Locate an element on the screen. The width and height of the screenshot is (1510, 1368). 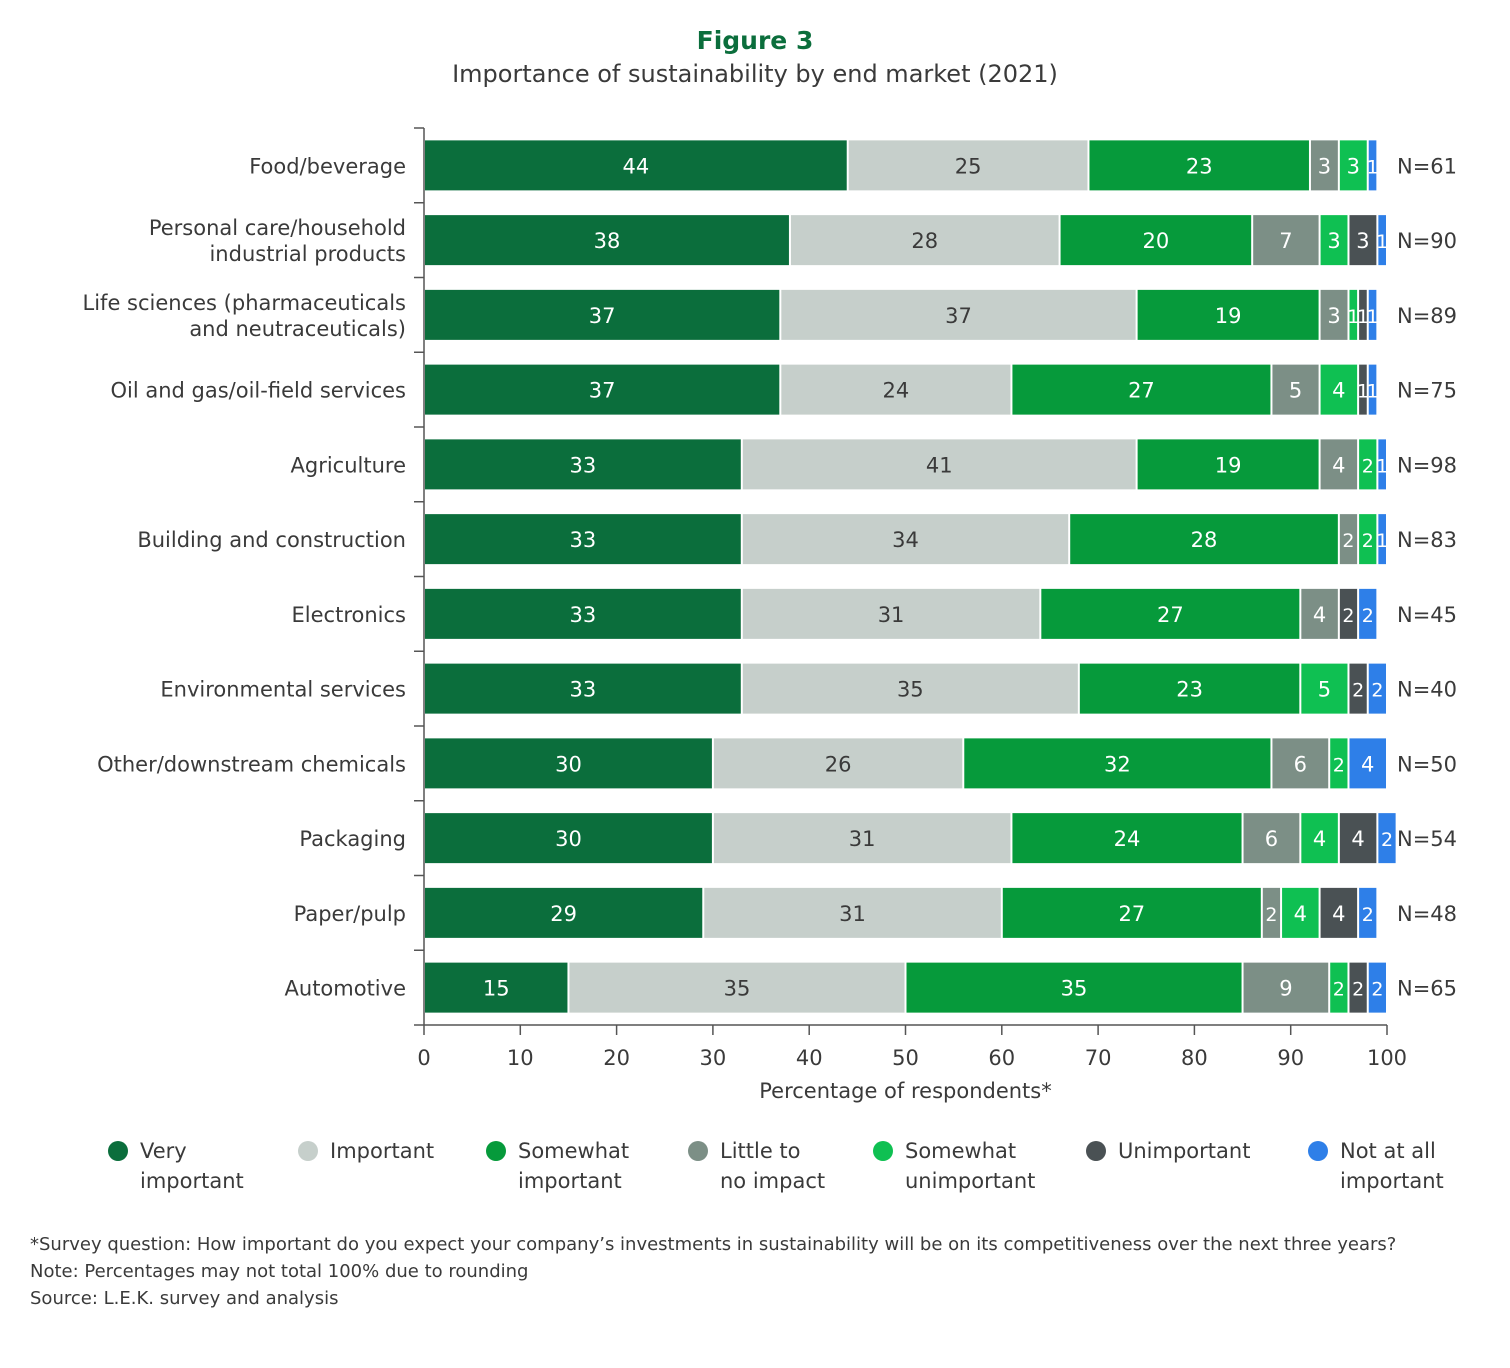
data-label: 31 is located at coordinates (891, 615).